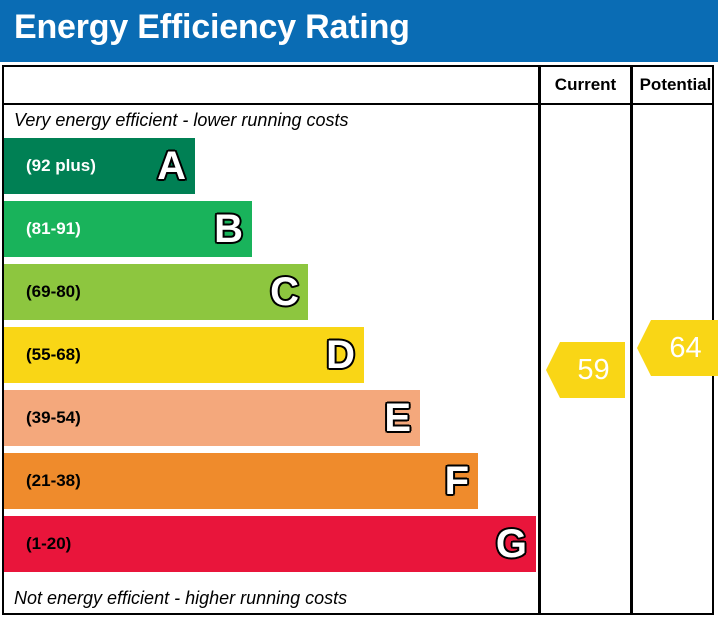 This screenshot has width=718, height=619. What do you see at coordinates (270, 544) in the screenshot?
I see `rating-band-g: (1-20) G` at bounding box center [270, 544].